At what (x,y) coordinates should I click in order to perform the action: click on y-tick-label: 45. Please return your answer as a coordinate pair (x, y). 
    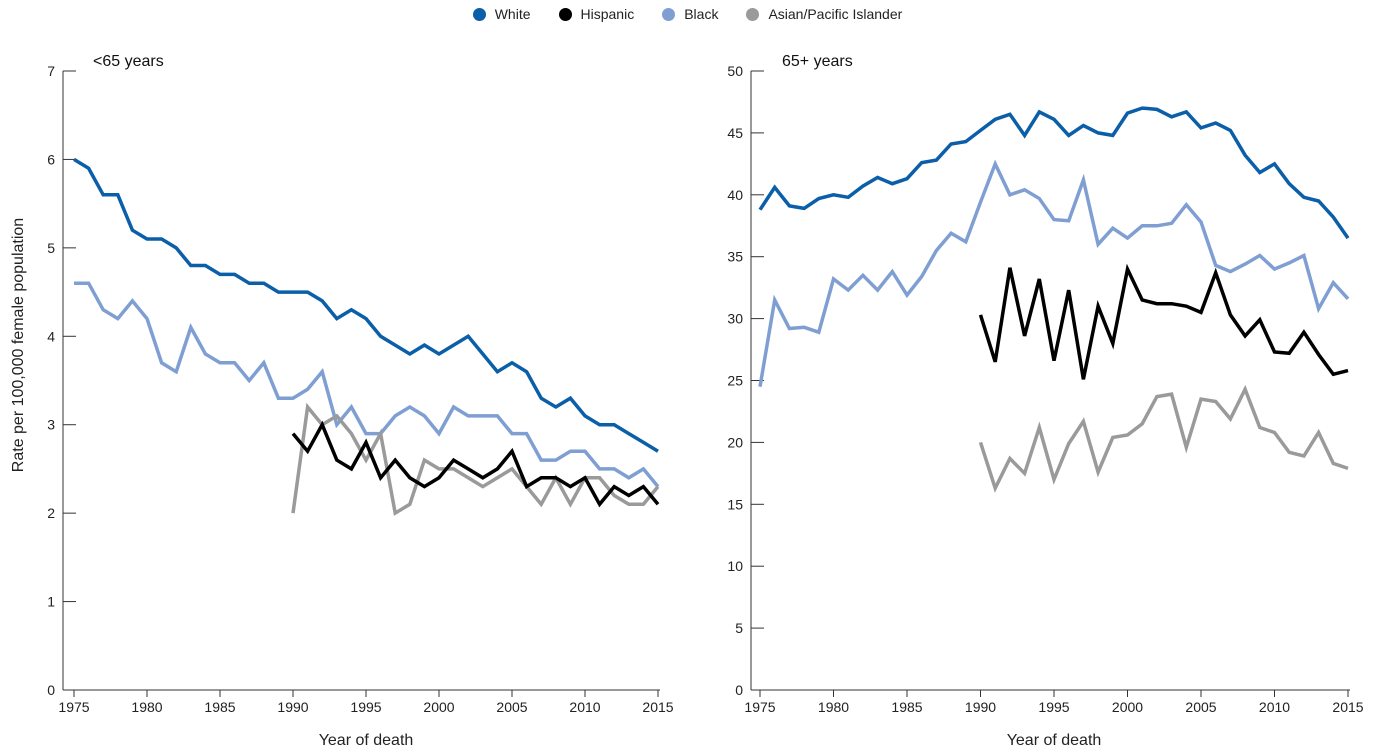
    Looking at the image, I should click on (735, 133).